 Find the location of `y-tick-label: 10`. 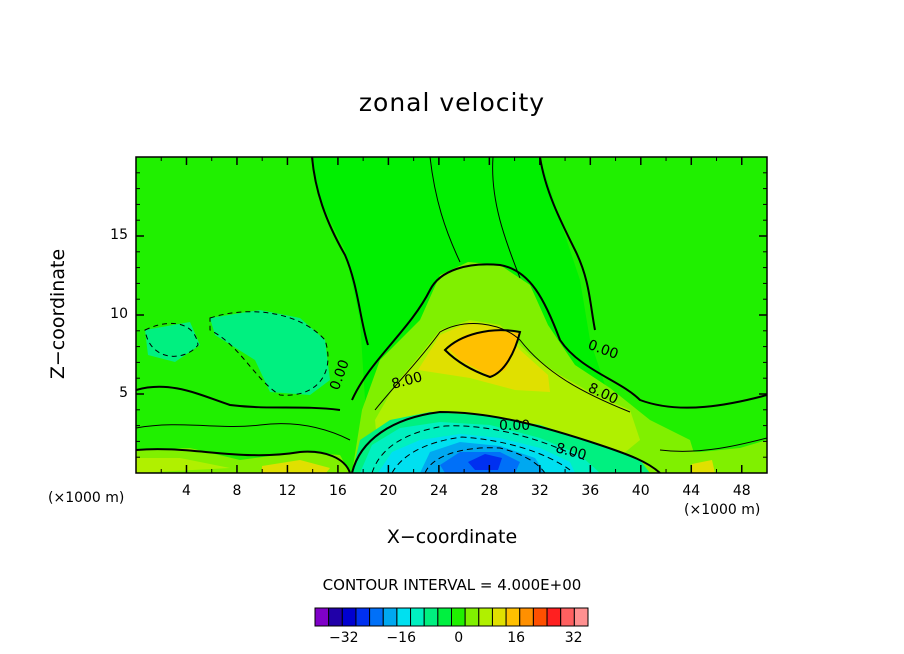

y-tick-label: 10 is located at coordinates (119, 314).